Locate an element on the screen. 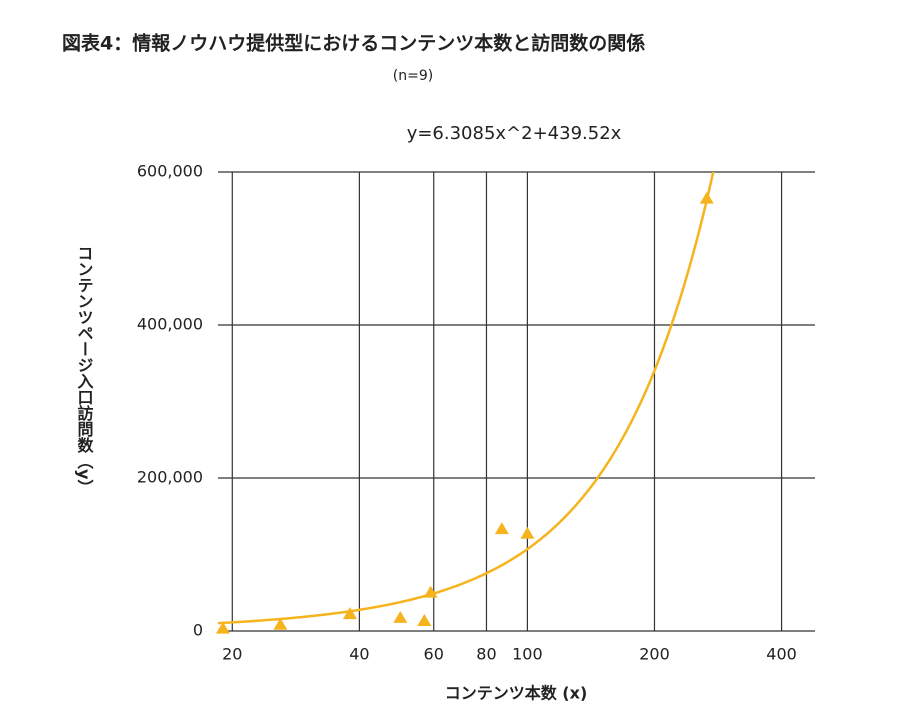 The image size is (904, 714). chart-subtitle: (n=9) is located at coordinates (413, 76).